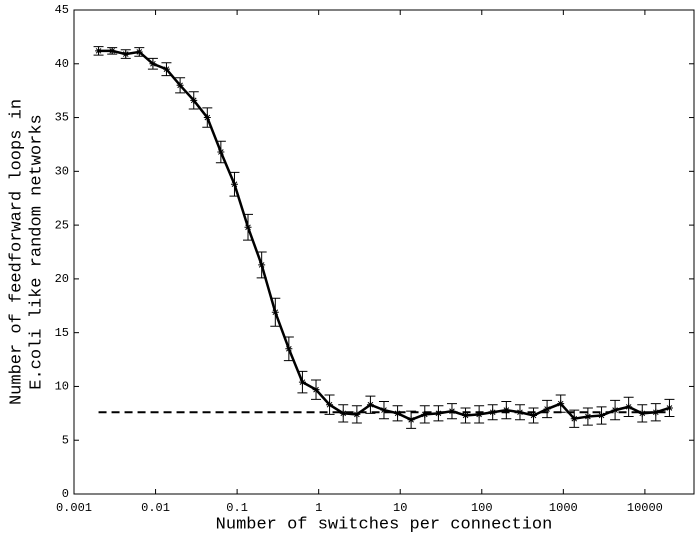 The height and width of the screenshot is (538, 700). What do you see at coordinates (645, 508) in the screenshot?
I see `x-tick-label: 10000` at bounding box center [645, 508].